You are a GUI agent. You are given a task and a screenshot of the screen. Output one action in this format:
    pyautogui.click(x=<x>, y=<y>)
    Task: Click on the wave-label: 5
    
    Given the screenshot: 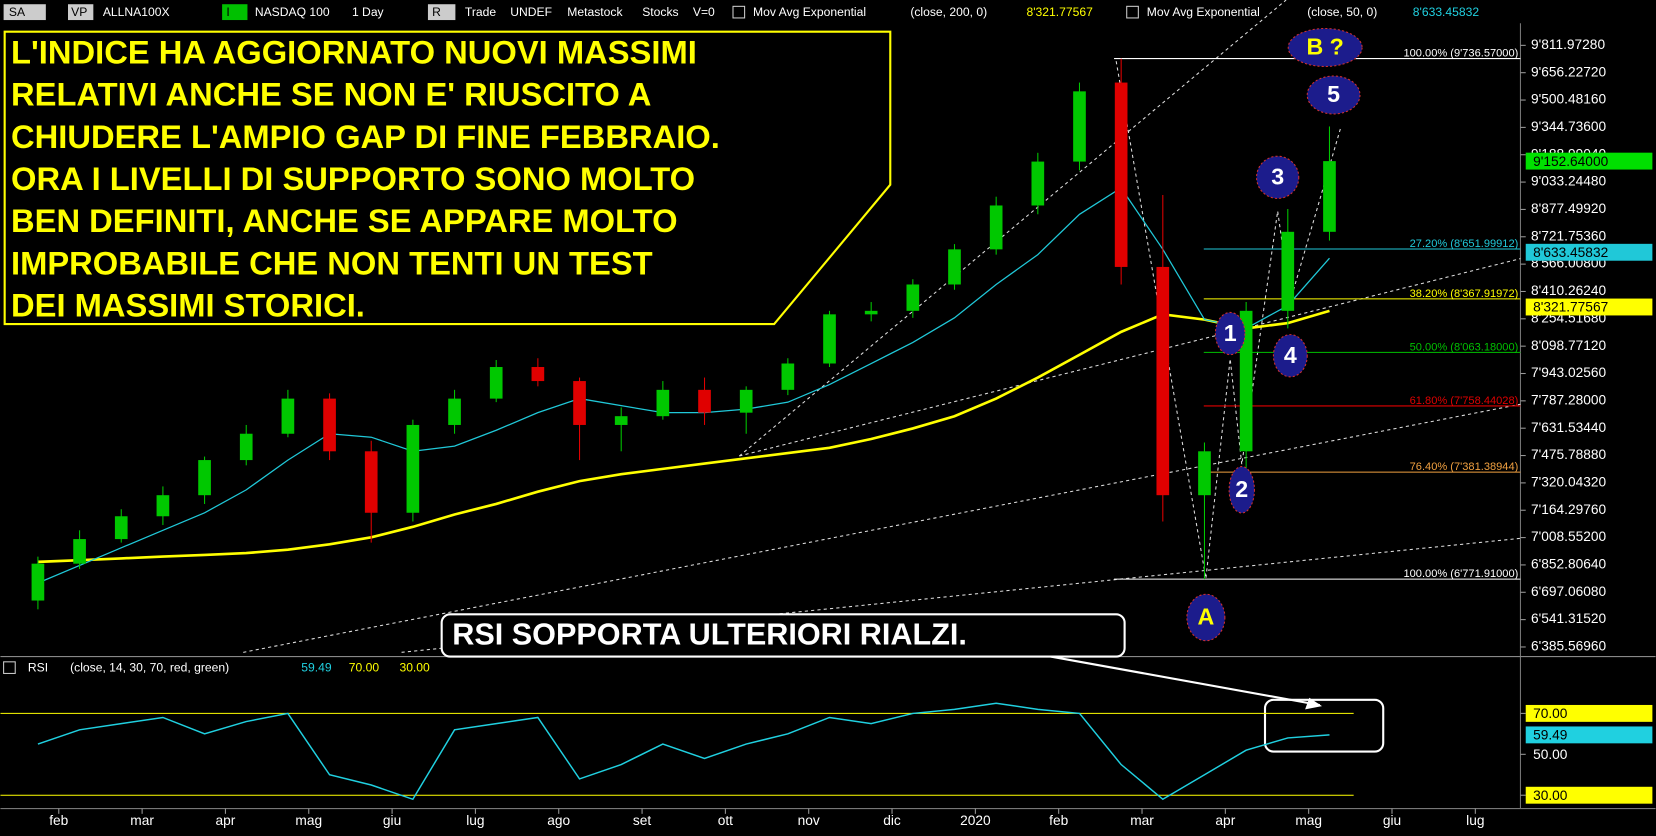 What is the action you would take?
    pyautogui.click(x=1333, y=94)
    